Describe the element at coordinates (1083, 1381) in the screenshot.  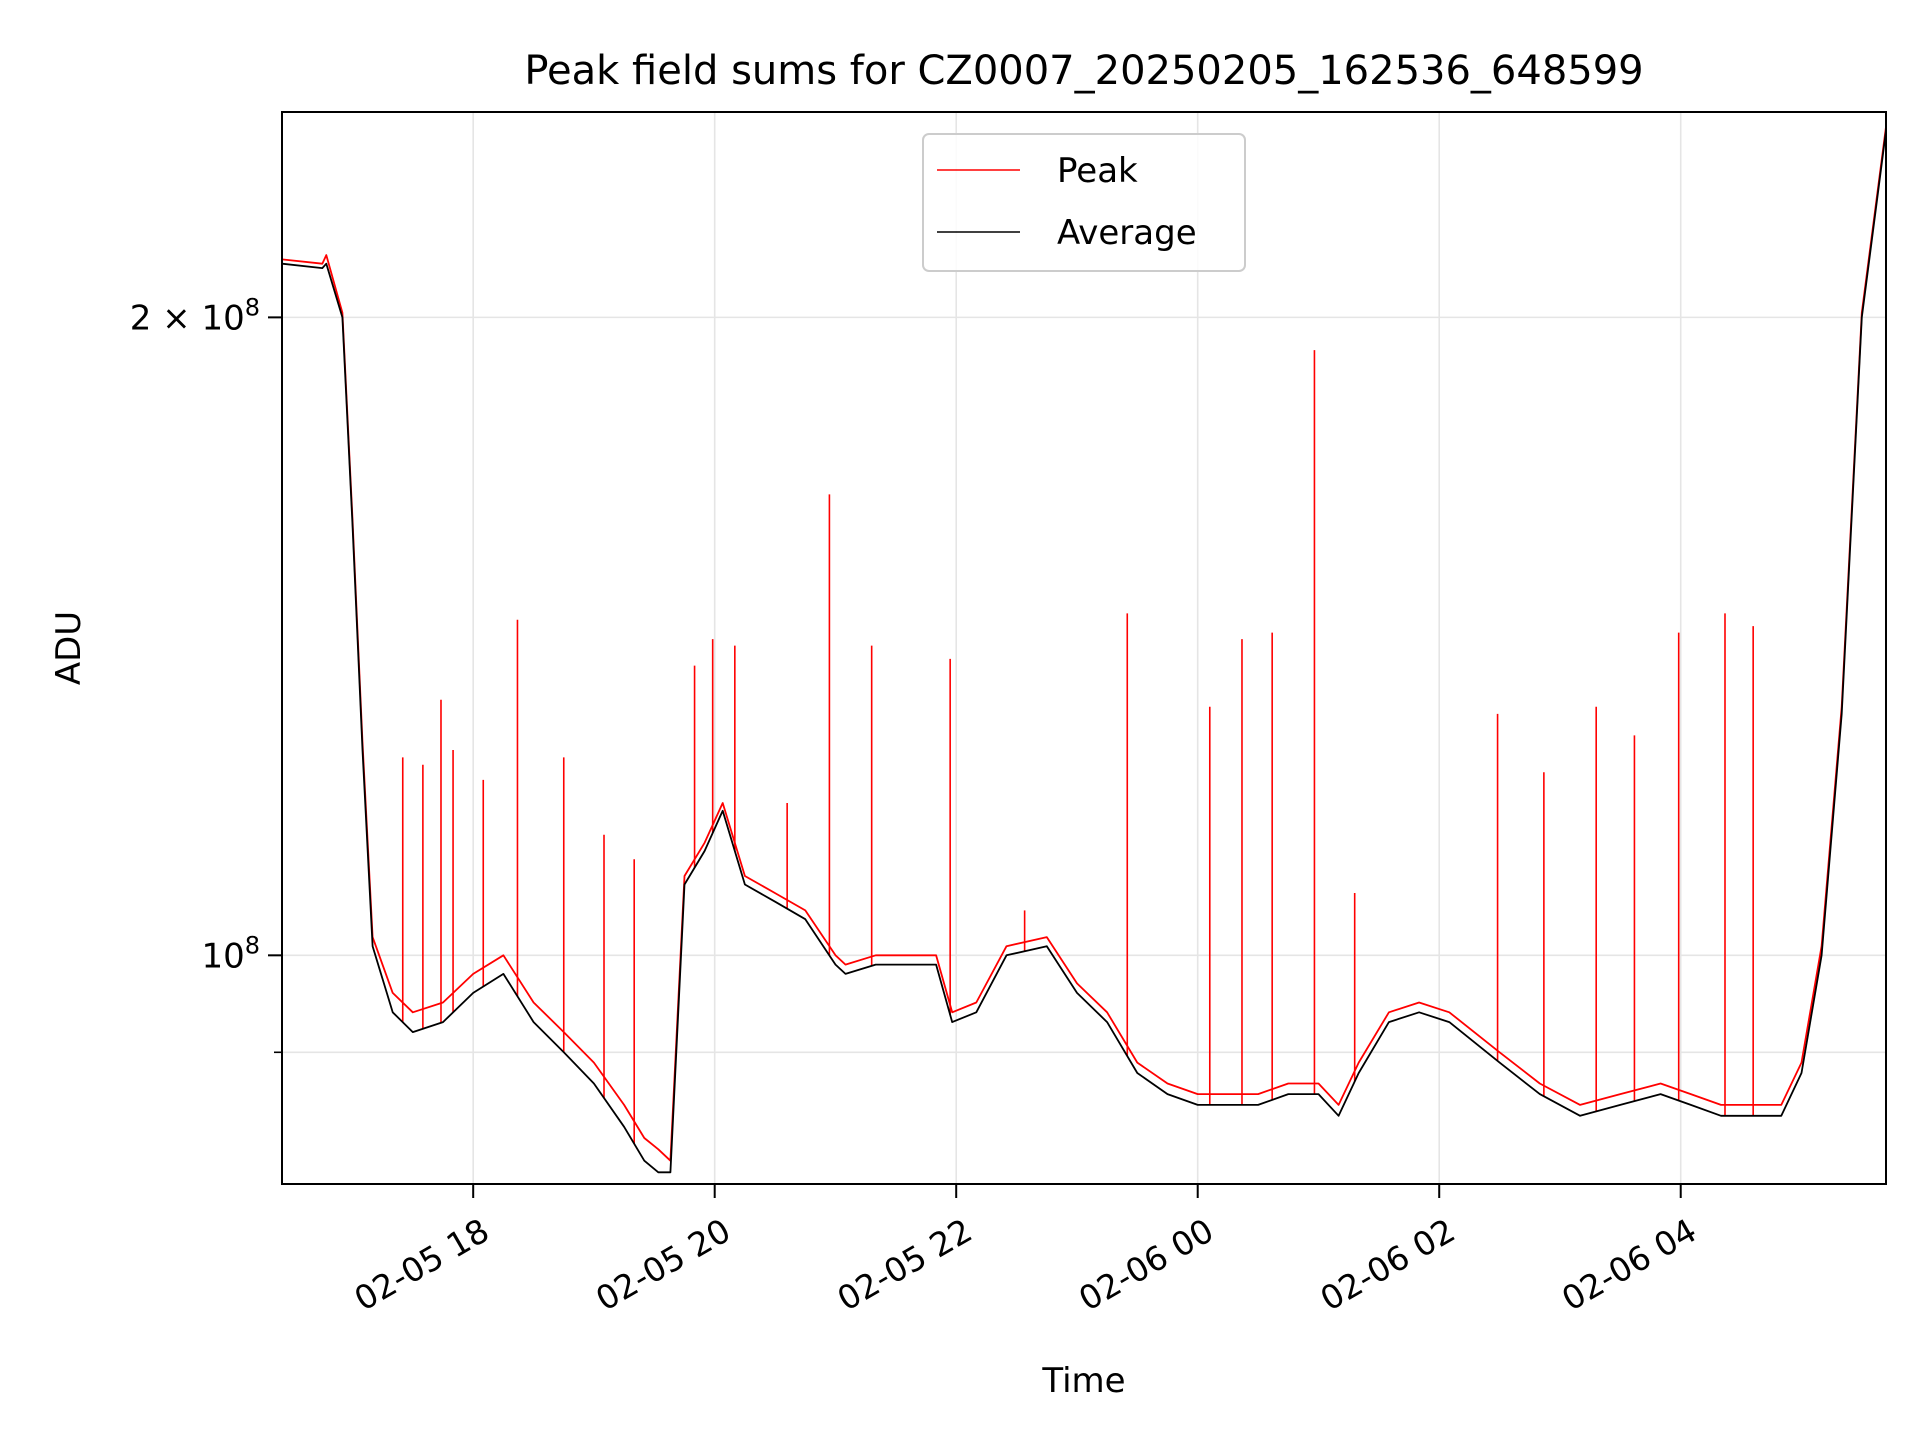
I see `x-axis-label: Time` at that location.